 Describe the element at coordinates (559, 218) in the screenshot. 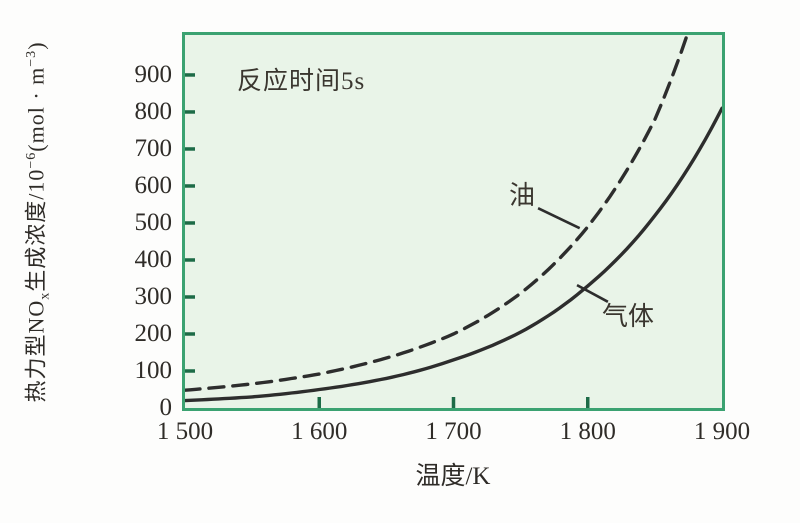

I see `leader-line-油` at that location.